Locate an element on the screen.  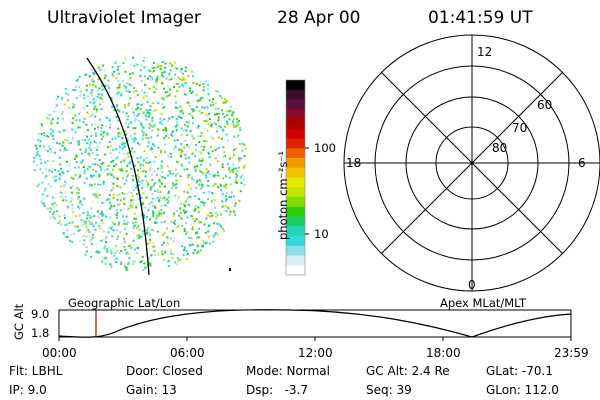
status-gcalt: GC Alt: 2.4 Re is located at coordinates (408, 371).